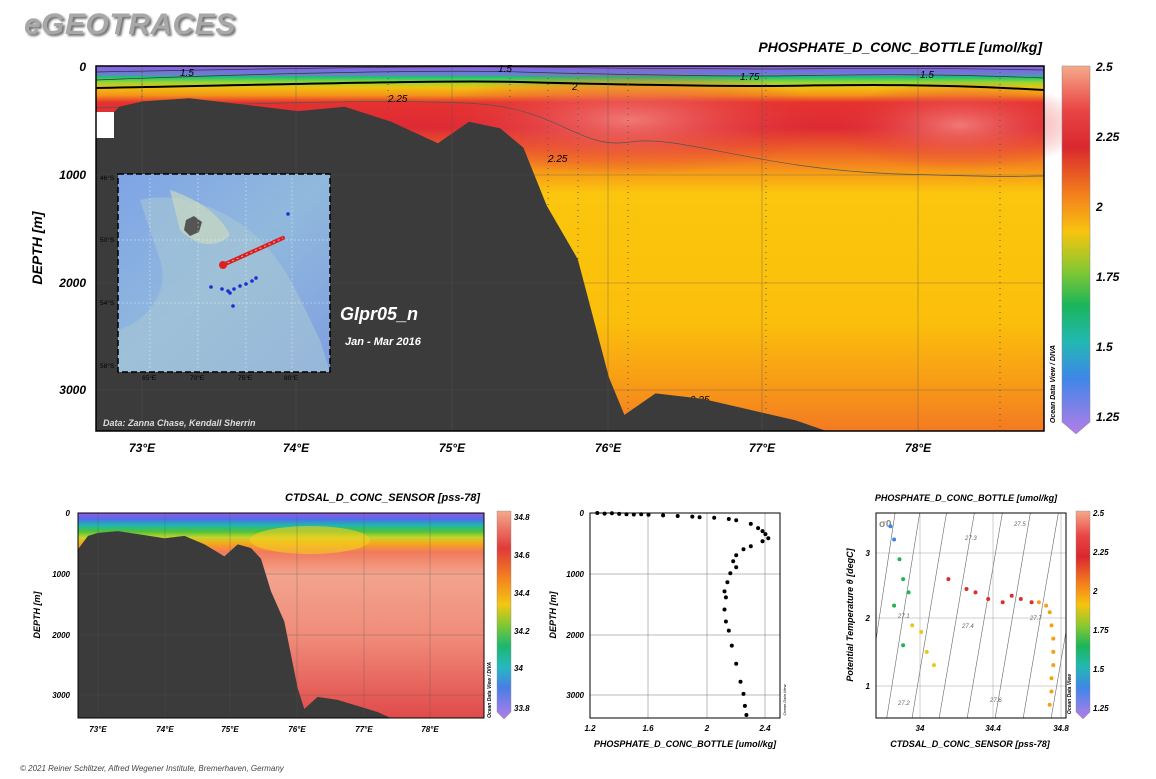 This screenshot has height=779, width=1156. Describe the element at coordinates (575, 574) in the screenshot. I see `profile-y-tick: 1000` at that location.